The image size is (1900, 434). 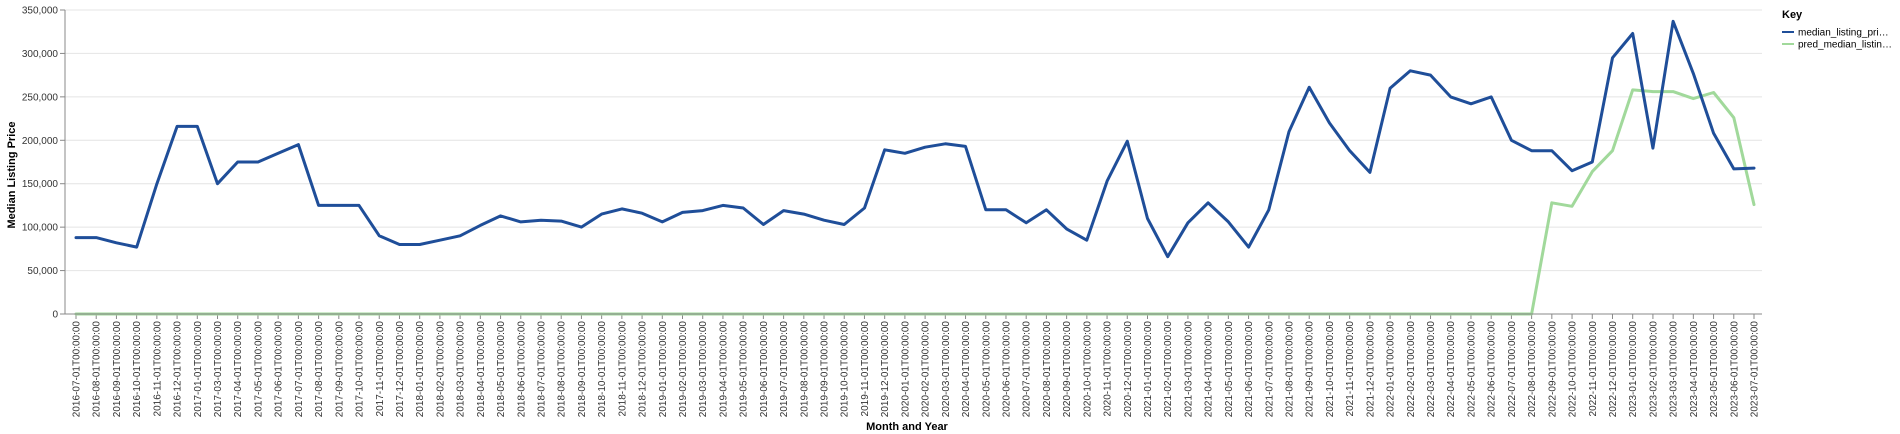 What do you see at coordinates (299, 369) in the screenshot?
I see `x-tick-label: 2017-07-01T00:00:00` at bounding box center [299, 369].